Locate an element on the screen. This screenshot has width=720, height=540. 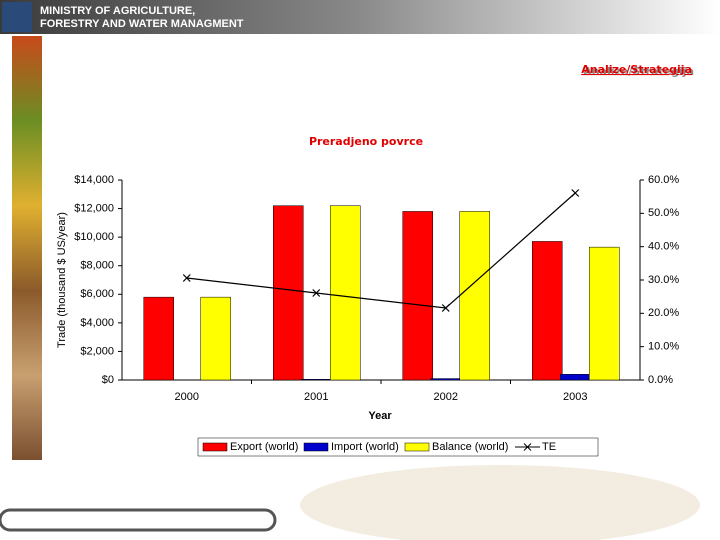
x-tick-label: 2001 is located at coordinates (316, 397).